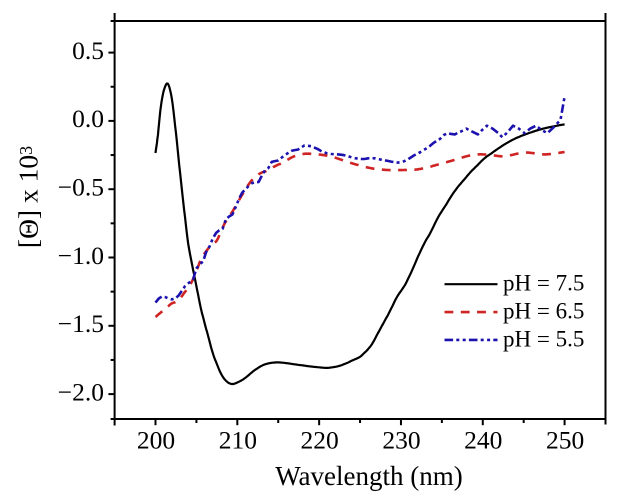 The height and width of the screenshot is (501, 620). I want to click on svg-text: 250, so click(565, 440).